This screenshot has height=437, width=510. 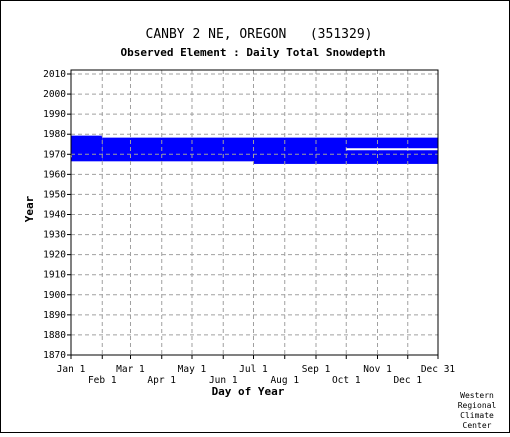 I want to click on y-tick-label: 2000, so click(x=54, y=94).